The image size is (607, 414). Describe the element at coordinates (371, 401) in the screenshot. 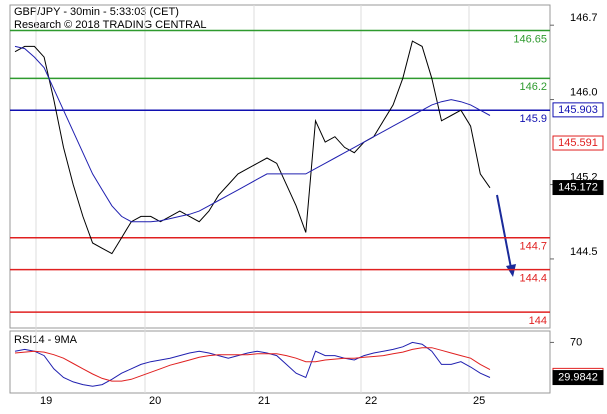

I see `x-tick-label: 22` at that location.